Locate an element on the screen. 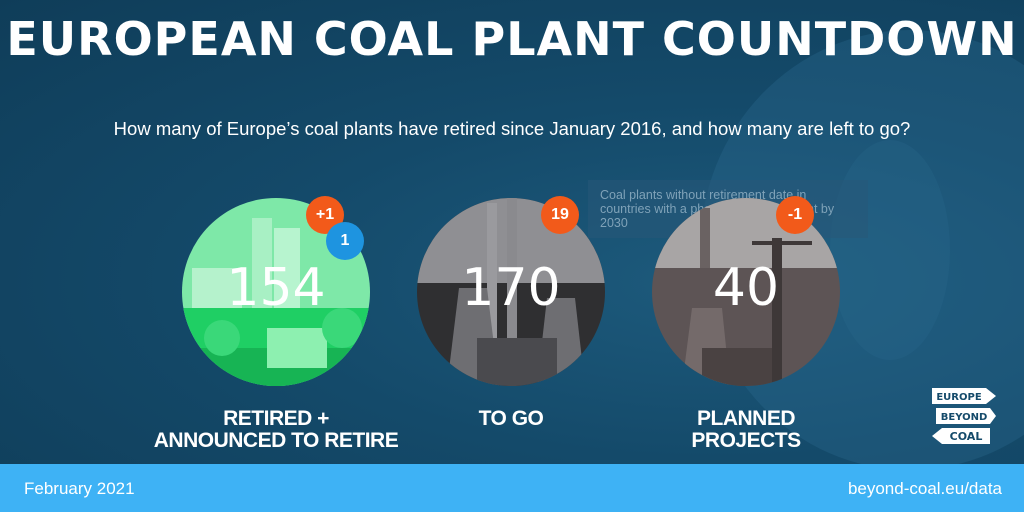 This screenshot has height=512, width=1024. planned-change-badge: -1 is located at coordinates (795, 215).